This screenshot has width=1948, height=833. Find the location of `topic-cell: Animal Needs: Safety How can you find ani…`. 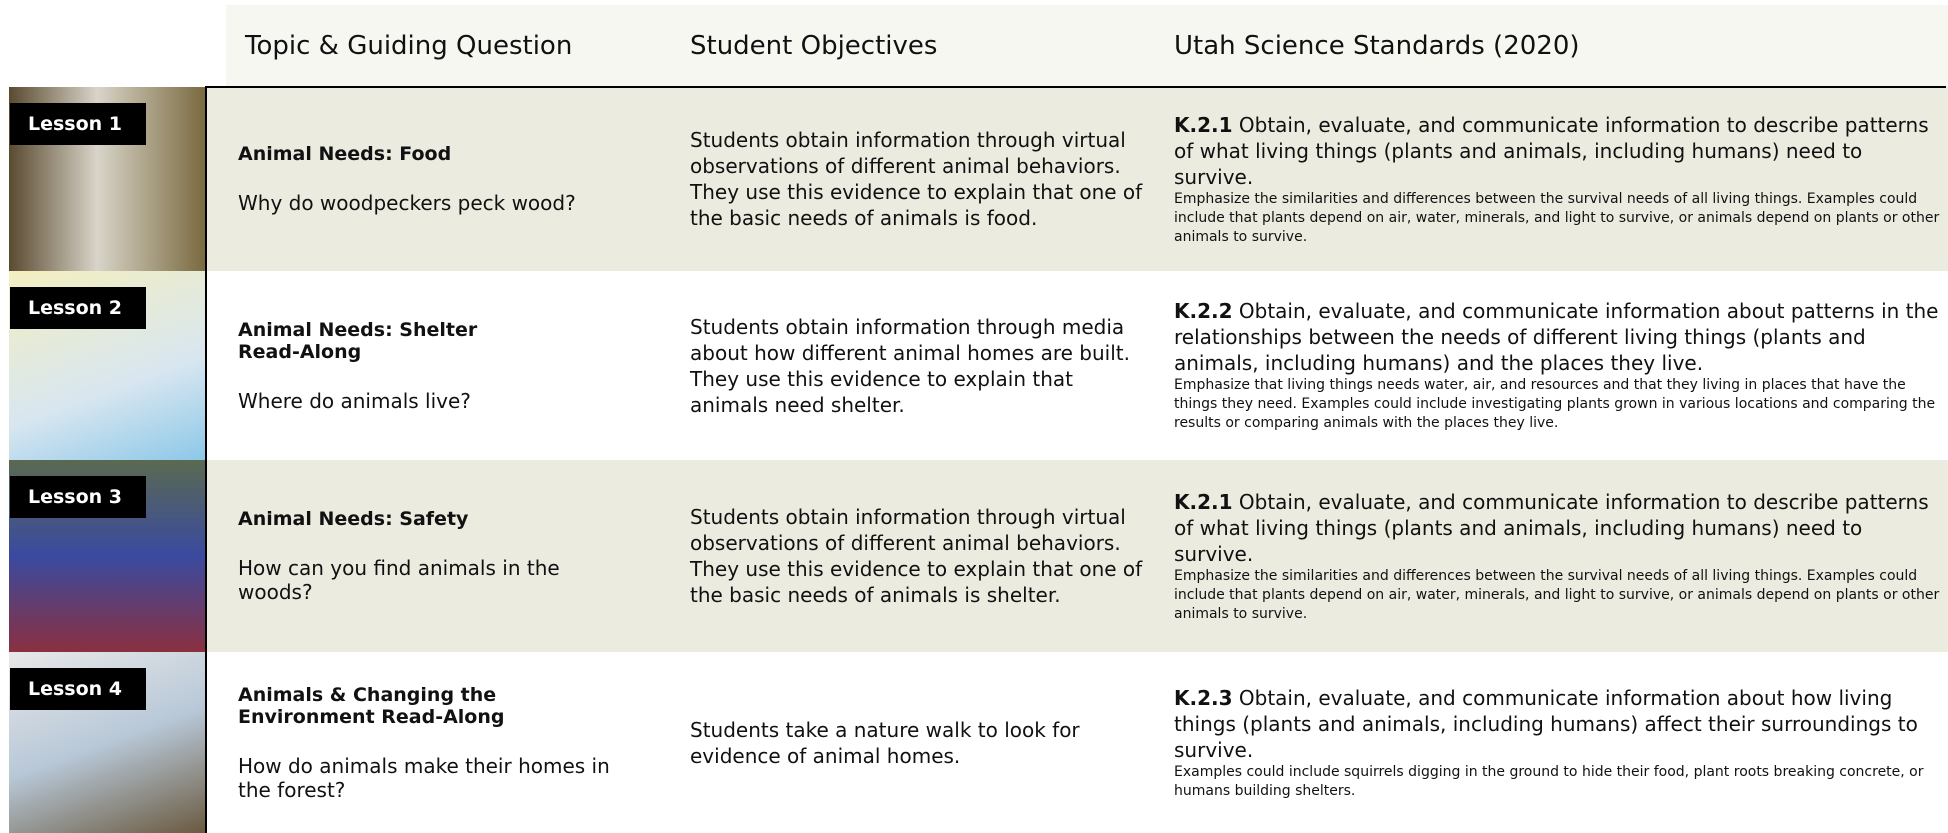

topic-cell: Animal Needs: Safety How can you find ani… is located at coordinates (428, 556).